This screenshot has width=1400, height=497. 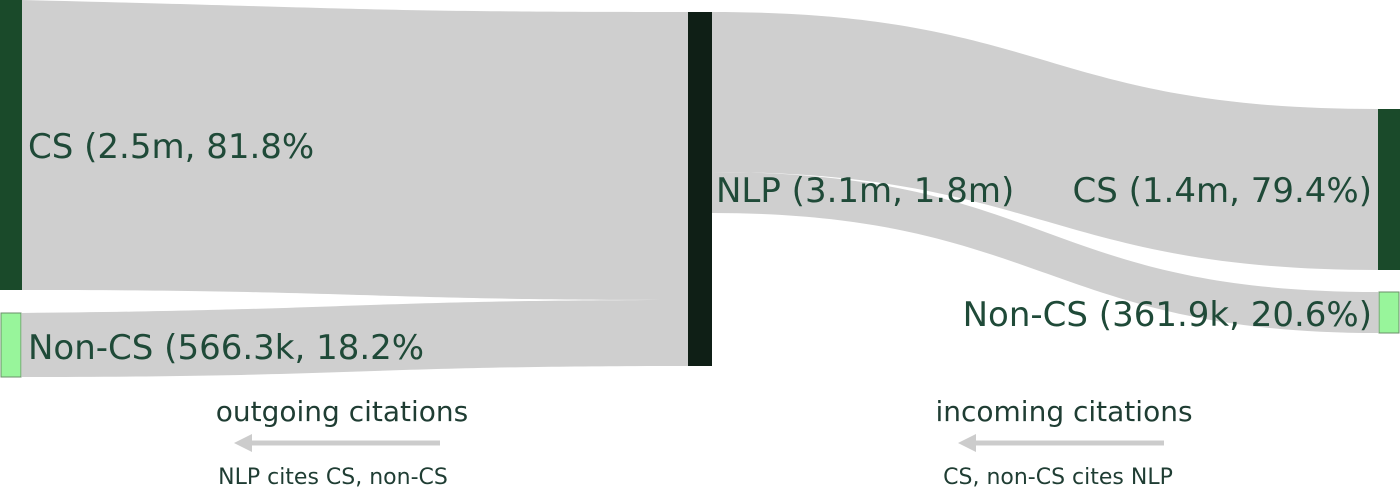 I want to click on label-right-cs: CS (1.4m, 79.4%), so click(x=1222, y=191).